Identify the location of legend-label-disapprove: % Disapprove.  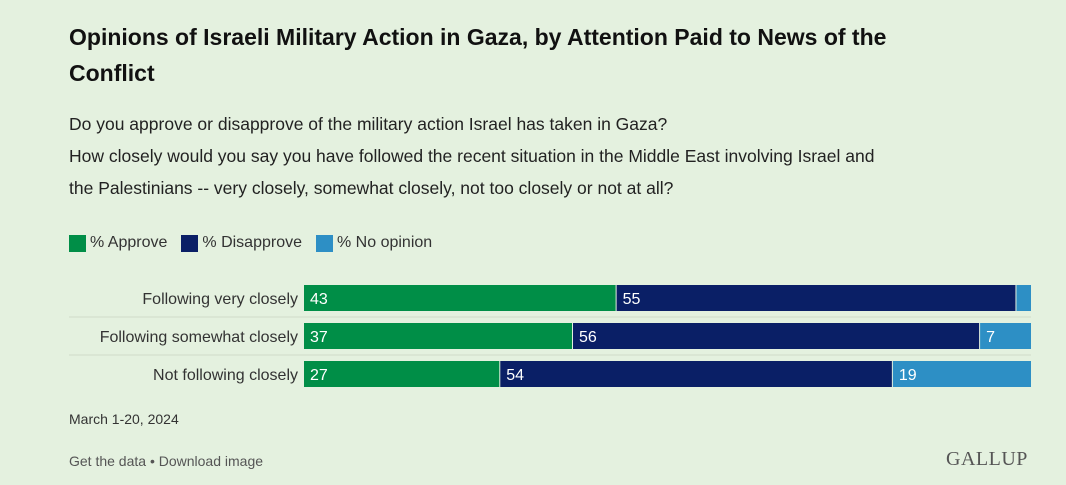
(252, 242).